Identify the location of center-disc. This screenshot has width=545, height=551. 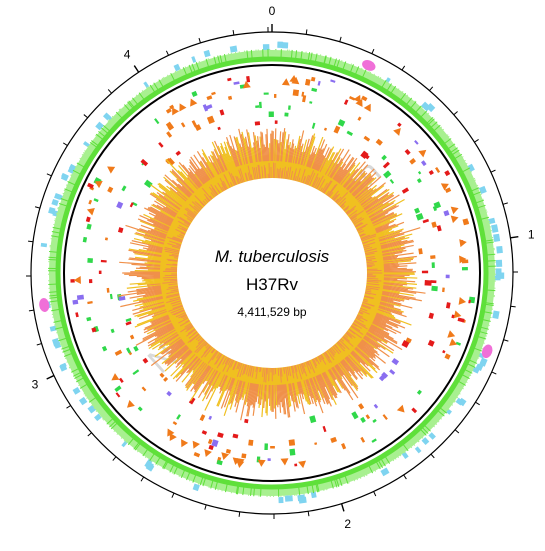
(272, 273).